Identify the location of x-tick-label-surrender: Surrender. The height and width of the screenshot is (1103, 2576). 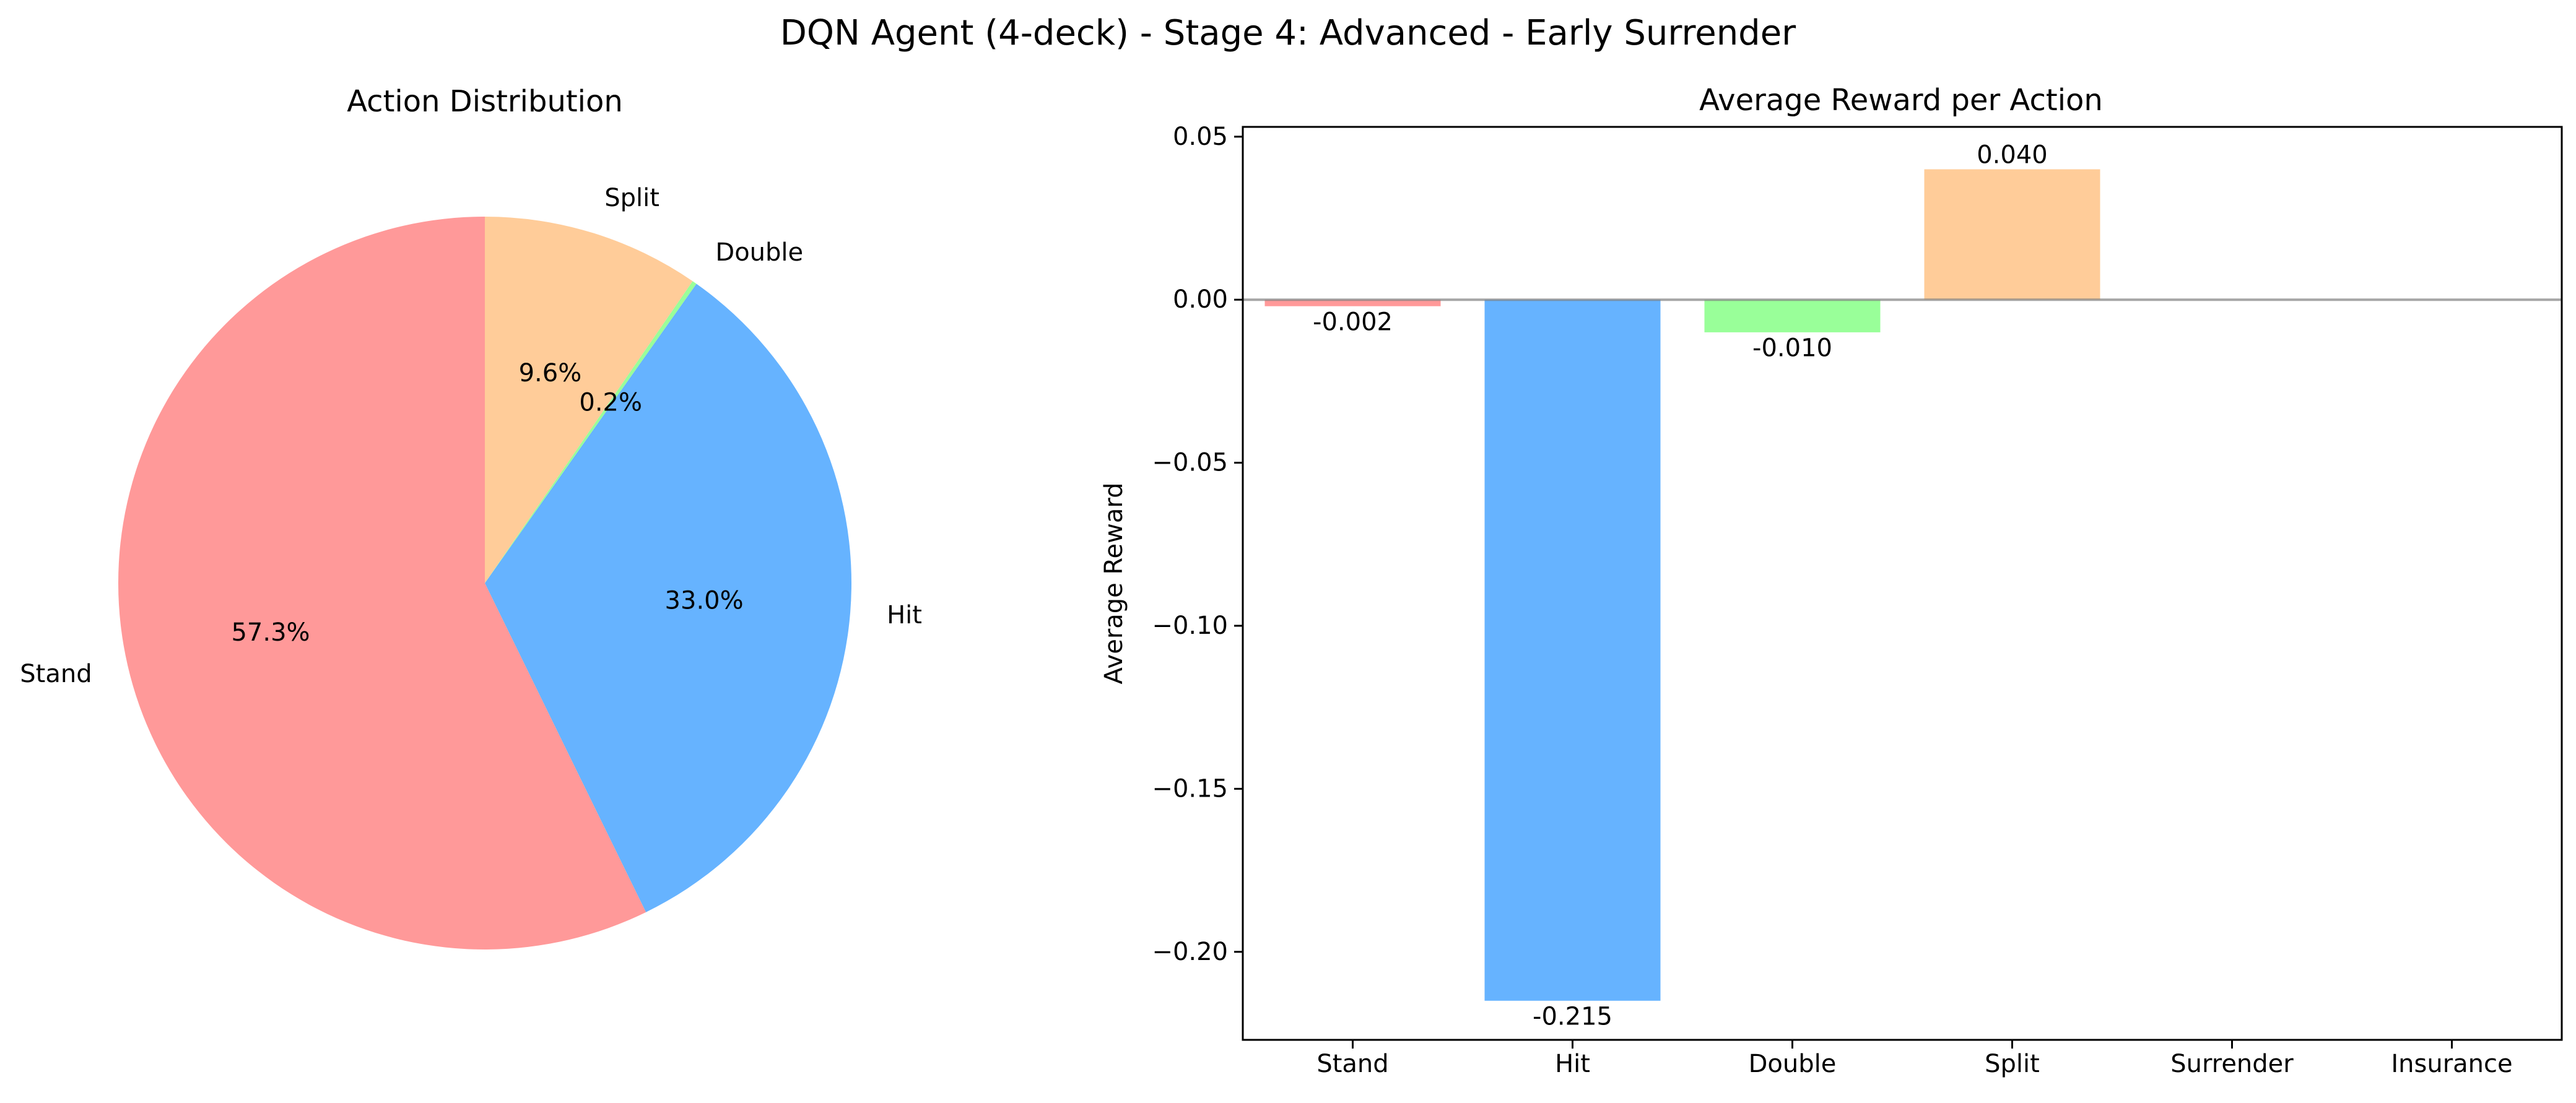
(2232, 1064).